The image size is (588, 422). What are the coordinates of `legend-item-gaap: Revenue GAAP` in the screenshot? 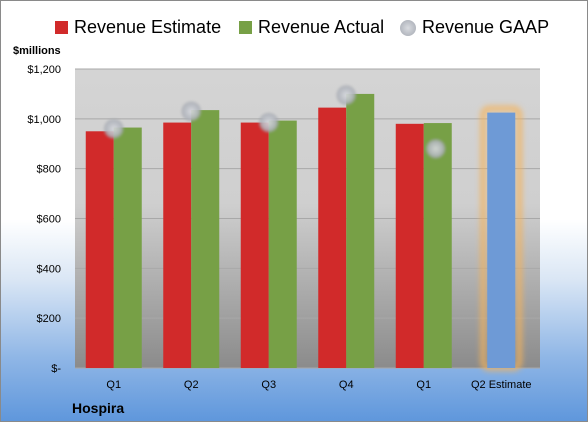 It's located at (474, 27).